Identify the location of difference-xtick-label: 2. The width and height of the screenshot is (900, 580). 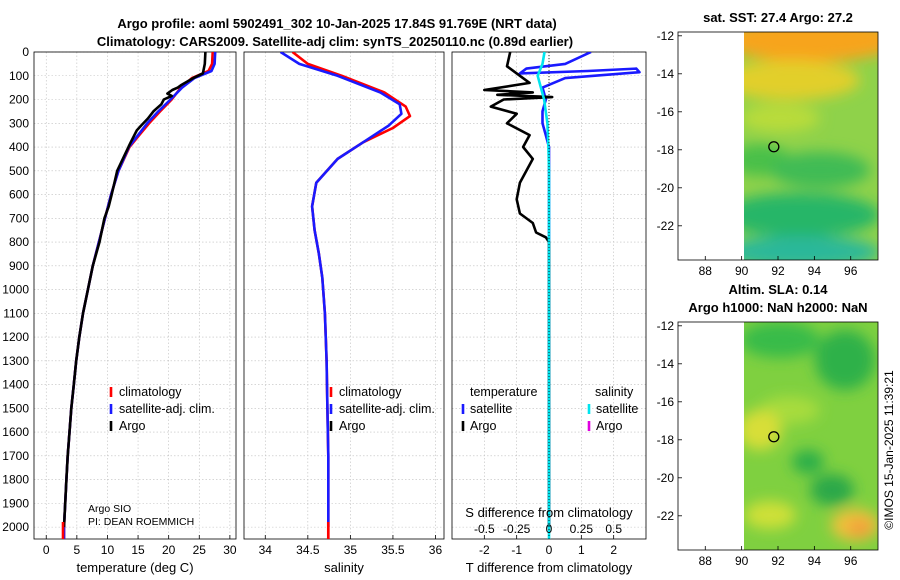
(613, 550).